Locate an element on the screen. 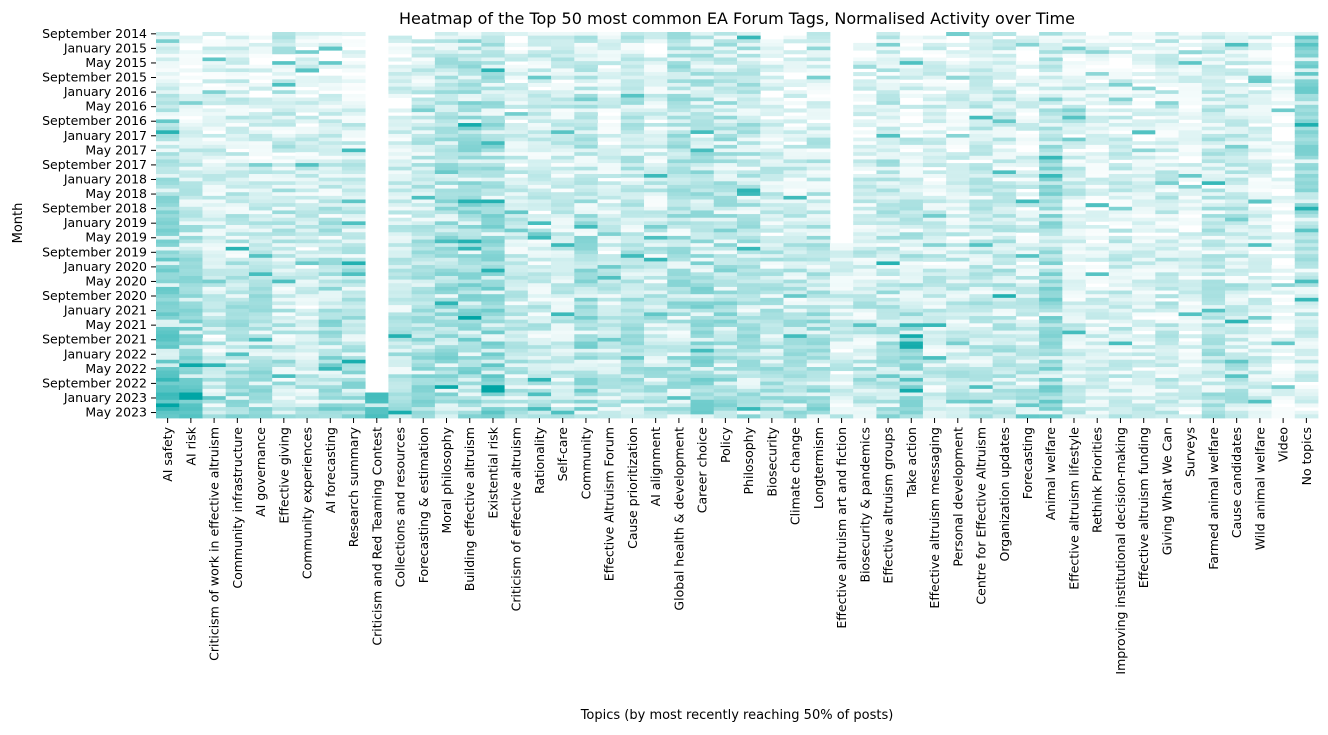  y-tick-label: May 2020 is located at coordinates (116, 280).